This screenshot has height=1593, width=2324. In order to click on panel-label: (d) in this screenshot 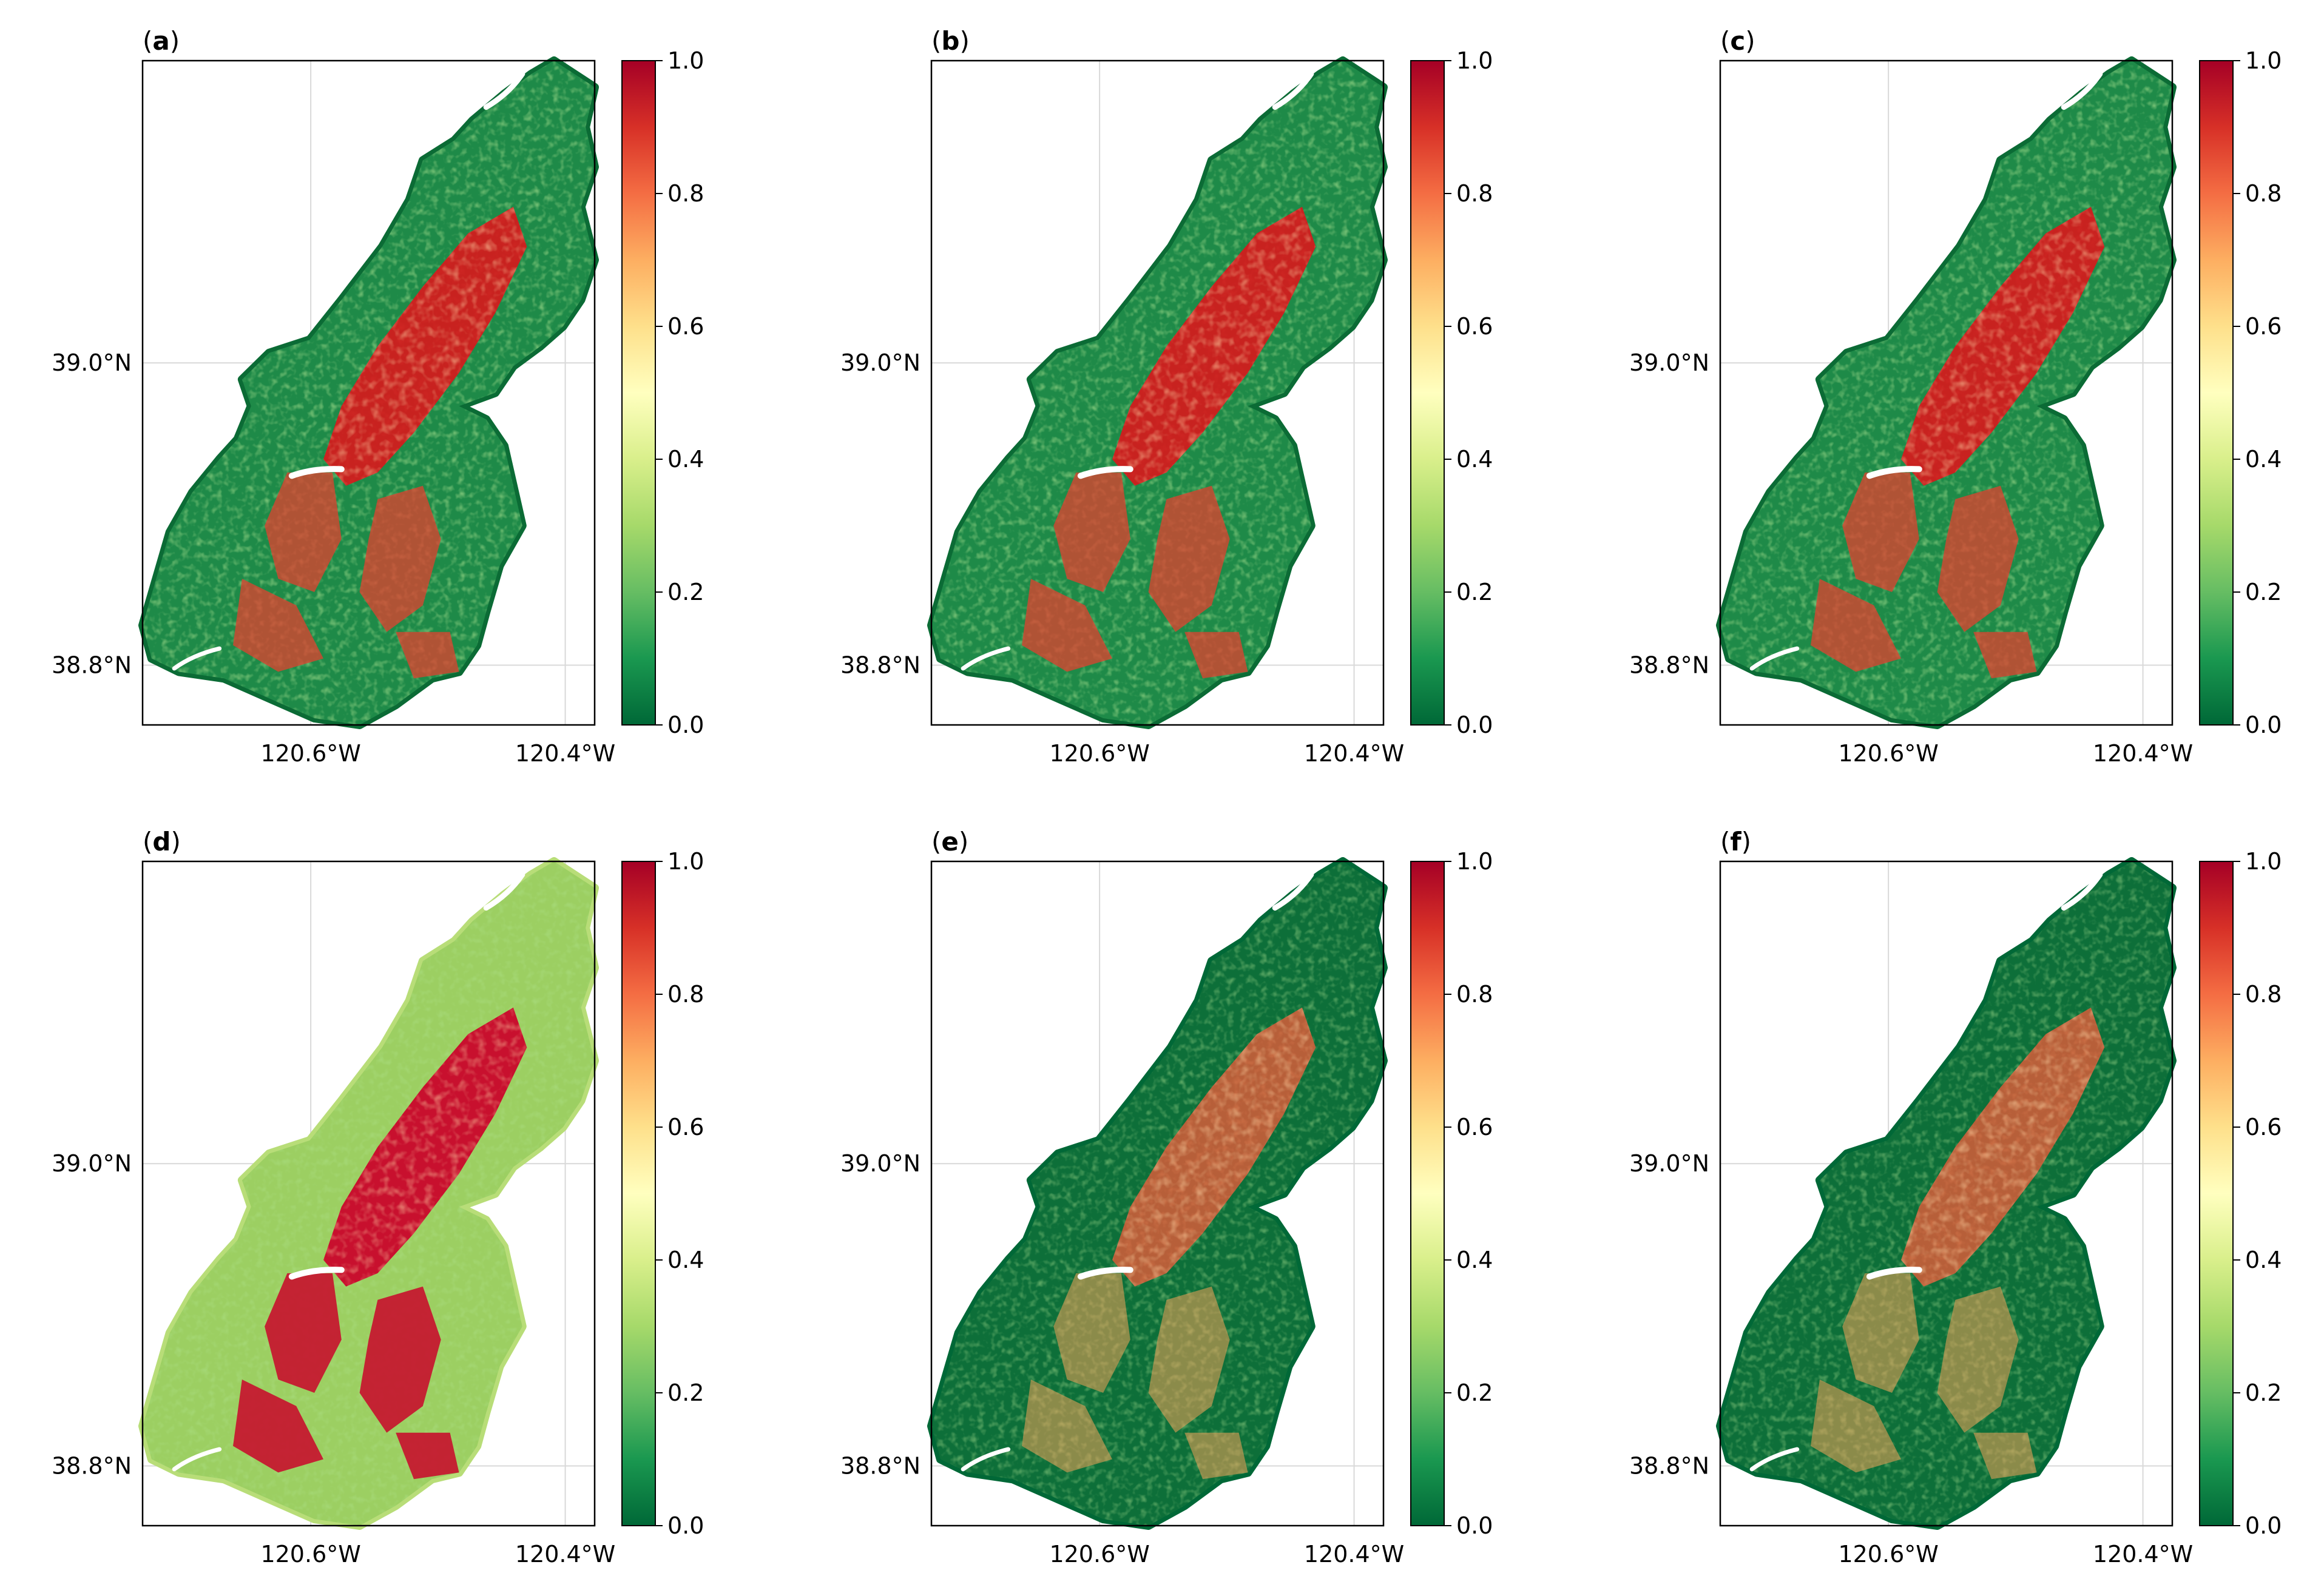, I will do `click(162, 842)`.